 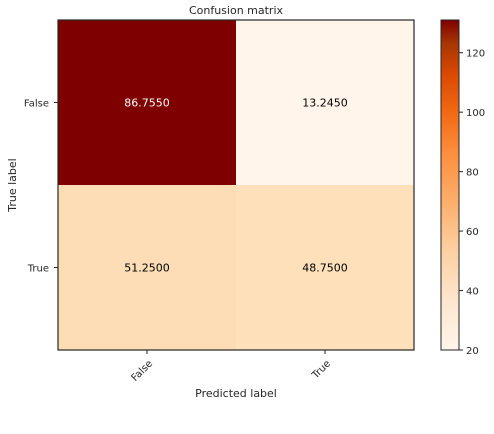 I want to click on colorbar-gradient, so click(x=450, y=185).